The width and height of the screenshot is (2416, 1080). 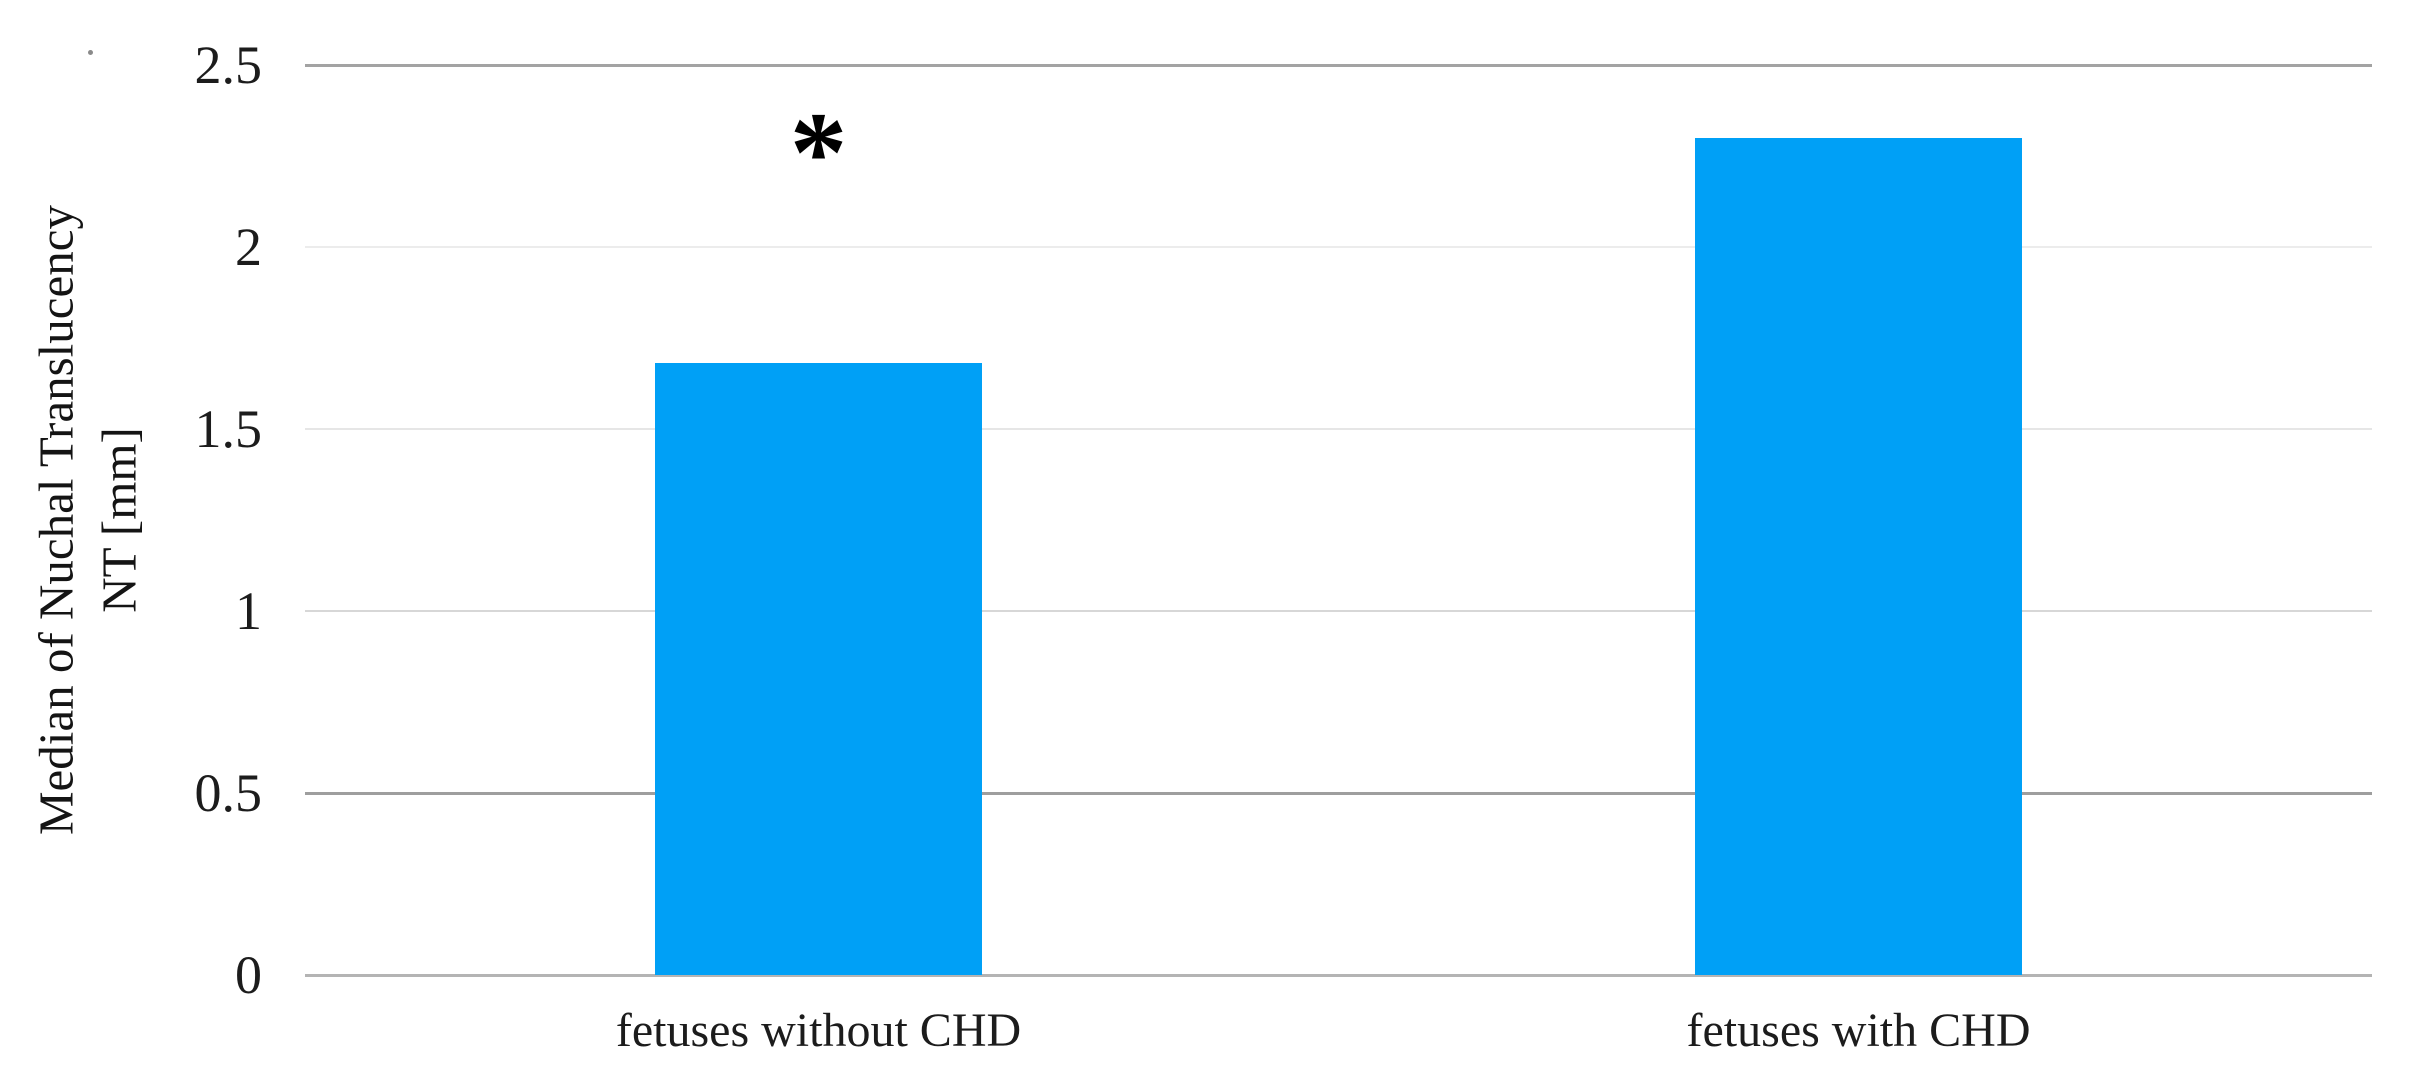 What do you see at coordinates (818, 152) in the screenshot?
I see `significance-asterisk: *` at bounding box center [818, 152].